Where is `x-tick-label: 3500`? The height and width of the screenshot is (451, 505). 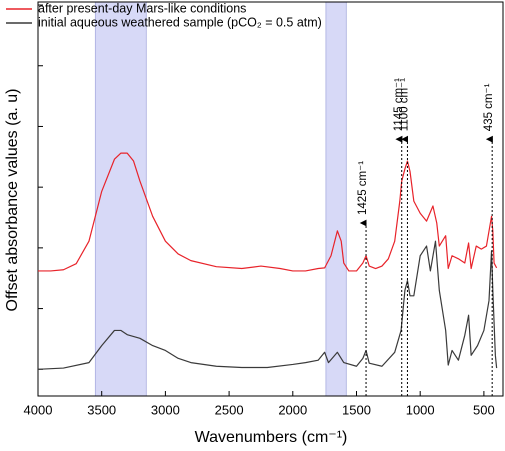 x-tick-label: 3500 is located at coordinates (101, 409).